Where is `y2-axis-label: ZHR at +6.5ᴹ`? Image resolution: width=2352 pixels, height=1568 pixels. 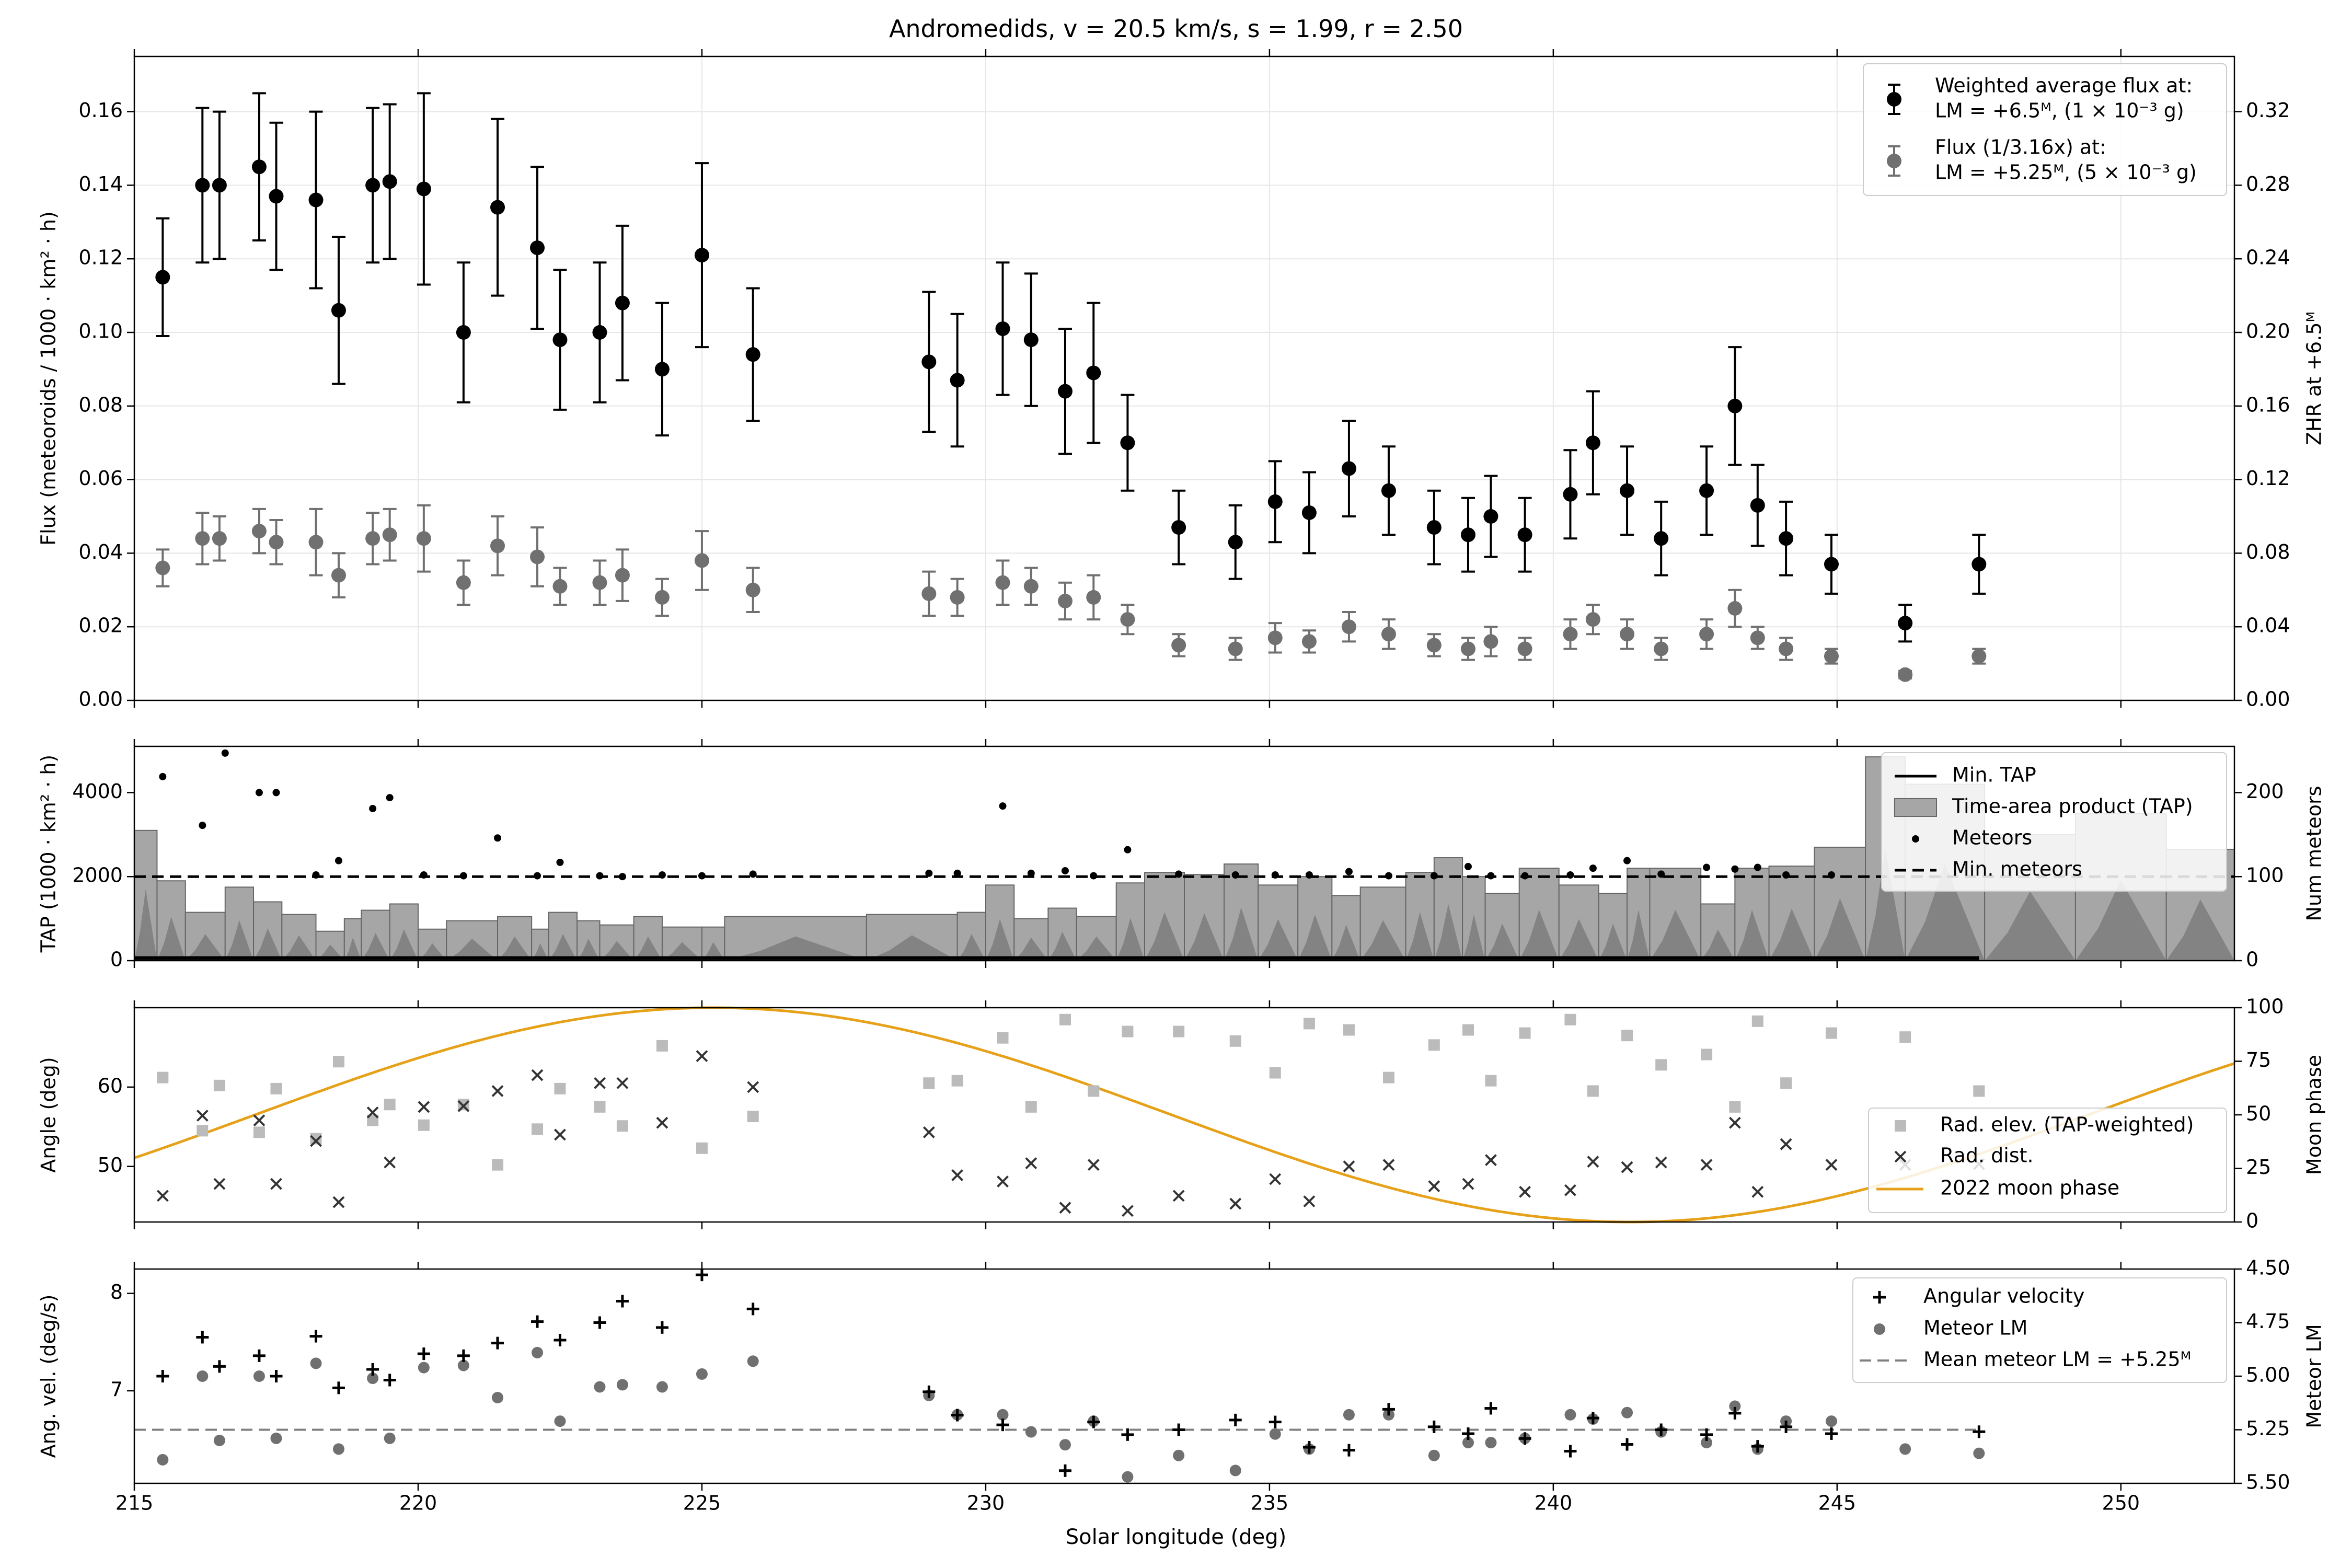
y2-axis-label: ZHR at +6.5ᴹ is located at coordinates (2314, 378).